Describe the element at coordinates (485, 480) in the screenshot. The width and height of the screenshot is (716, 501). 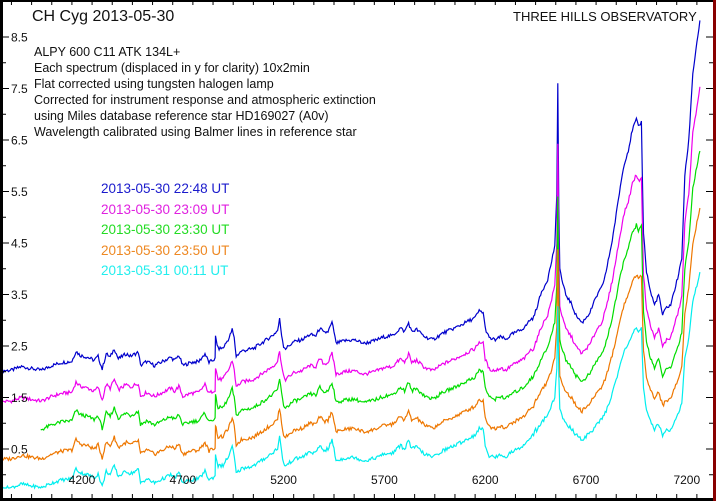
I see `x-tick-label: 6200` at that location.